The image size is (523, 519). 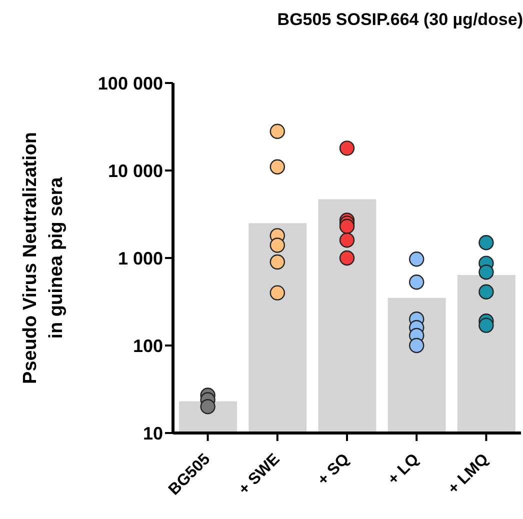 I want to click on y-tick-label: 10, so click(x=152, y=433).